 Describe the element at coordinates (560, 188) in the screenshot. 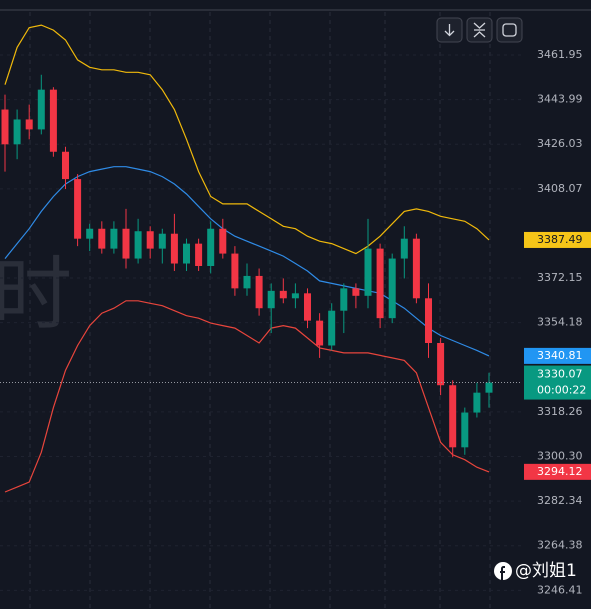

I see `y-tick-label: 3408.07` at that location.